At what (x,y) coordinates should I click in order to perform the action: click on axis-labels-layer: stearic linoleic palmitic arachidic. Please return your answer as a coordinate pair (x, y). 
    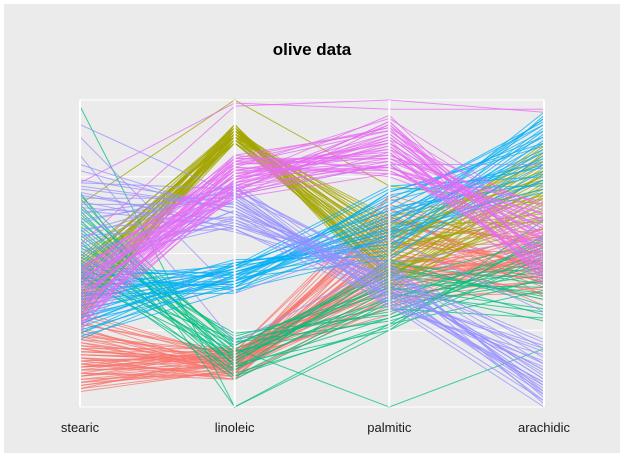
    Looking at the image, I should click on (316, 427).